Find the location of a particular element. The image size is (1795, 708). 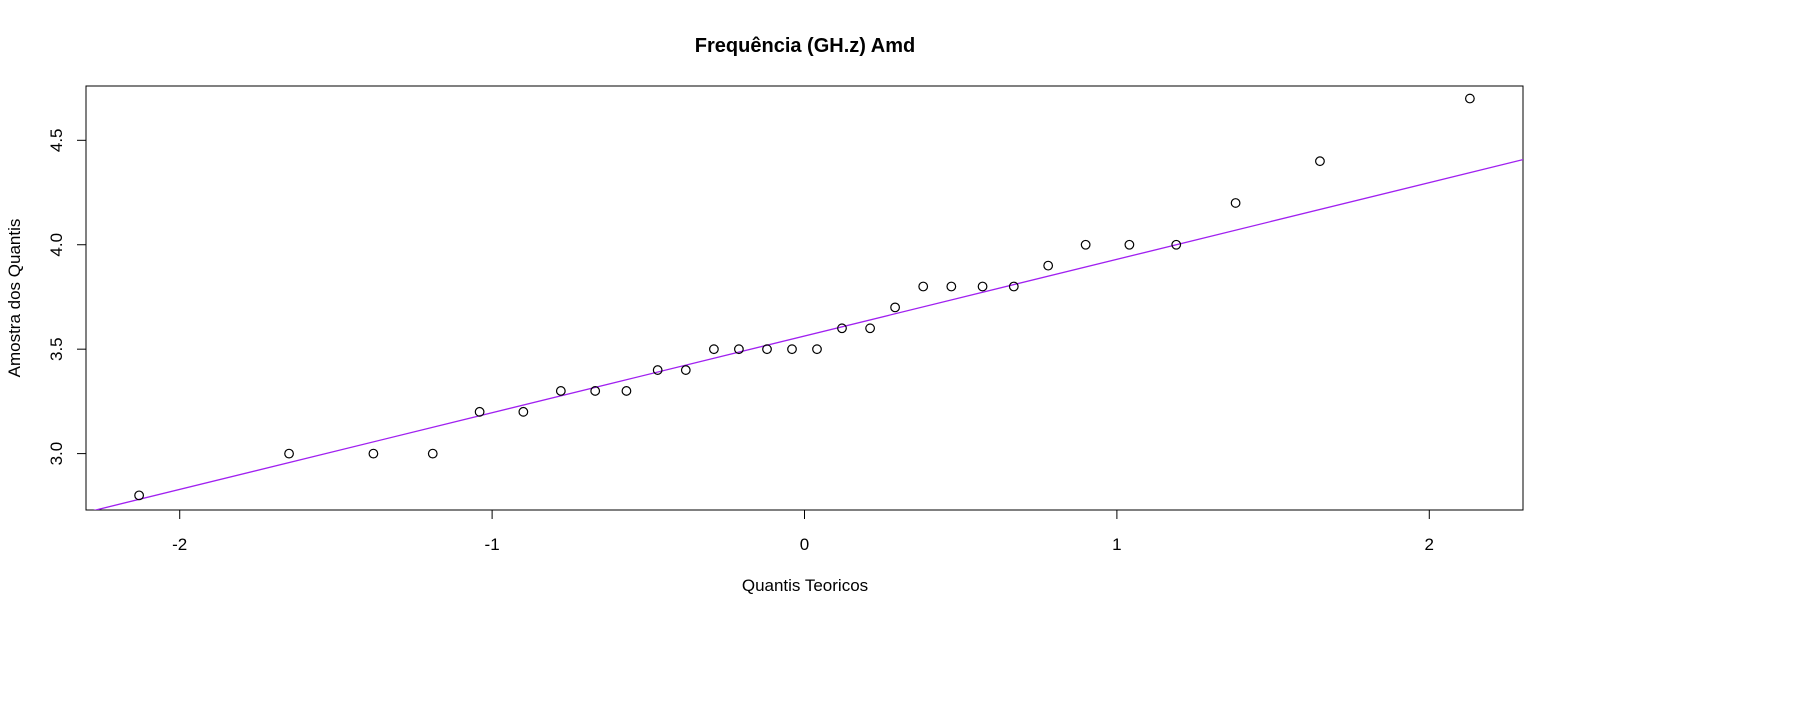

y-tick-label: 4.5 is located at coordinates (56, 140).